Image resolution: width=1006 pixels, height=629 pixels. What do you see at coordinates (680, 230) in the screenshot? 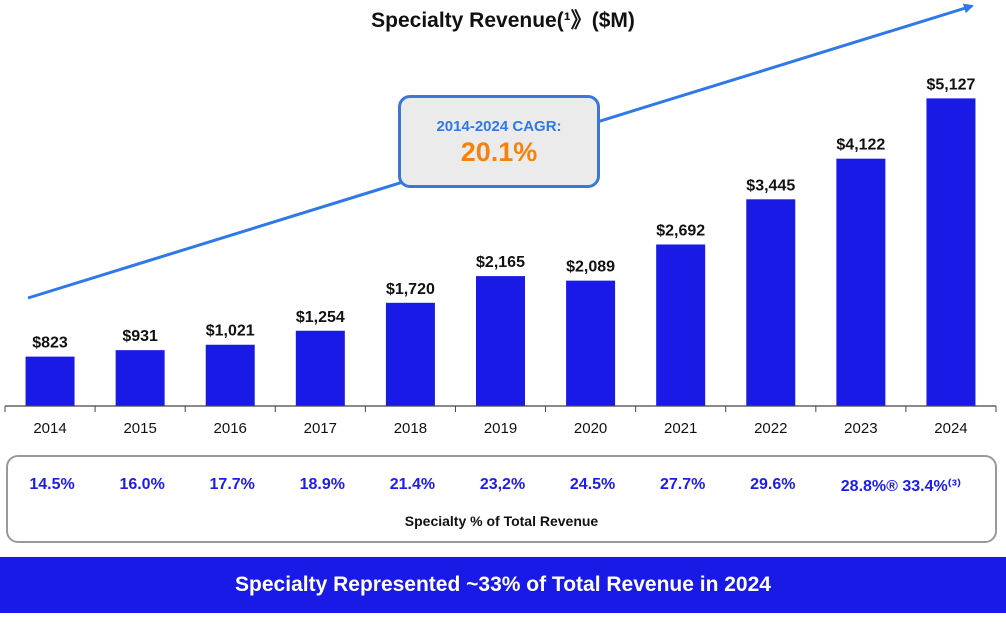
I see `data-label-2021: $2,692` at bounding box center [680, 230].